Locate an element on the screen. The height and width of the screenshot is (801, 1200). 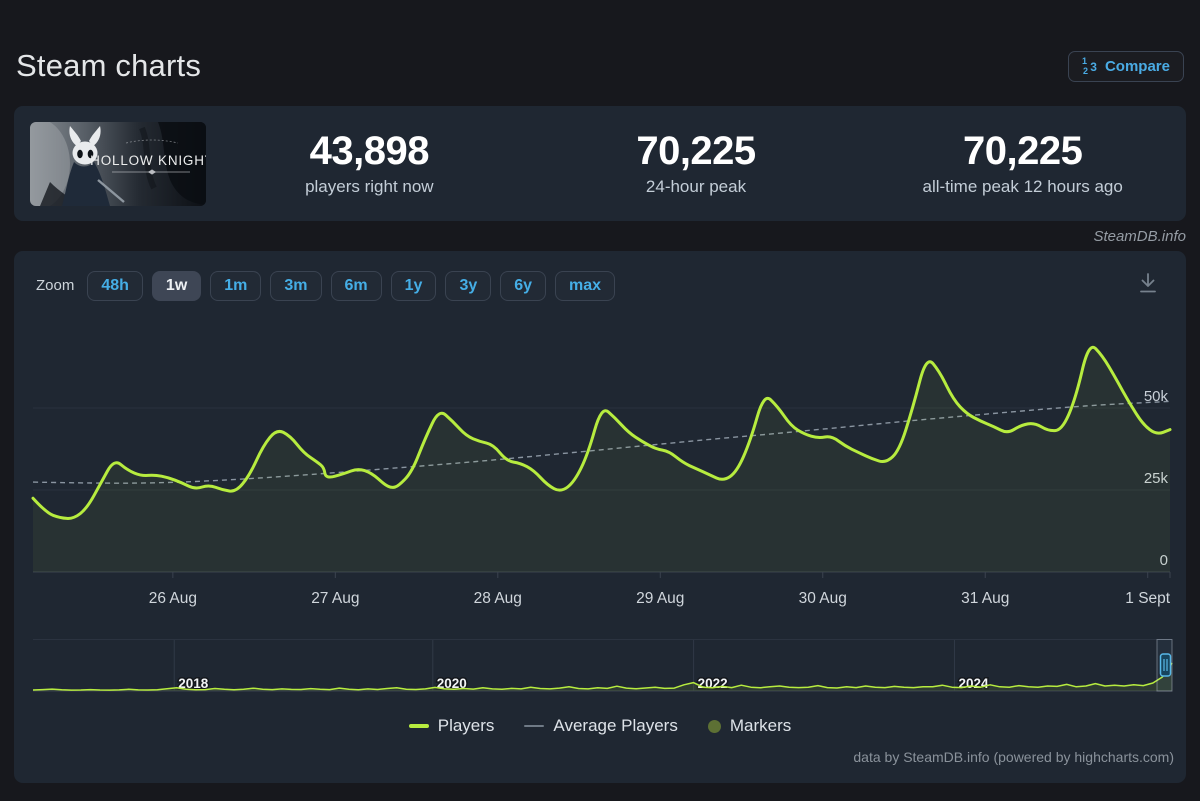
zoom-range-buttons: 48h 1w 1m 3m 6m 1y 3y 6y max is located at coordinates (351, 285).